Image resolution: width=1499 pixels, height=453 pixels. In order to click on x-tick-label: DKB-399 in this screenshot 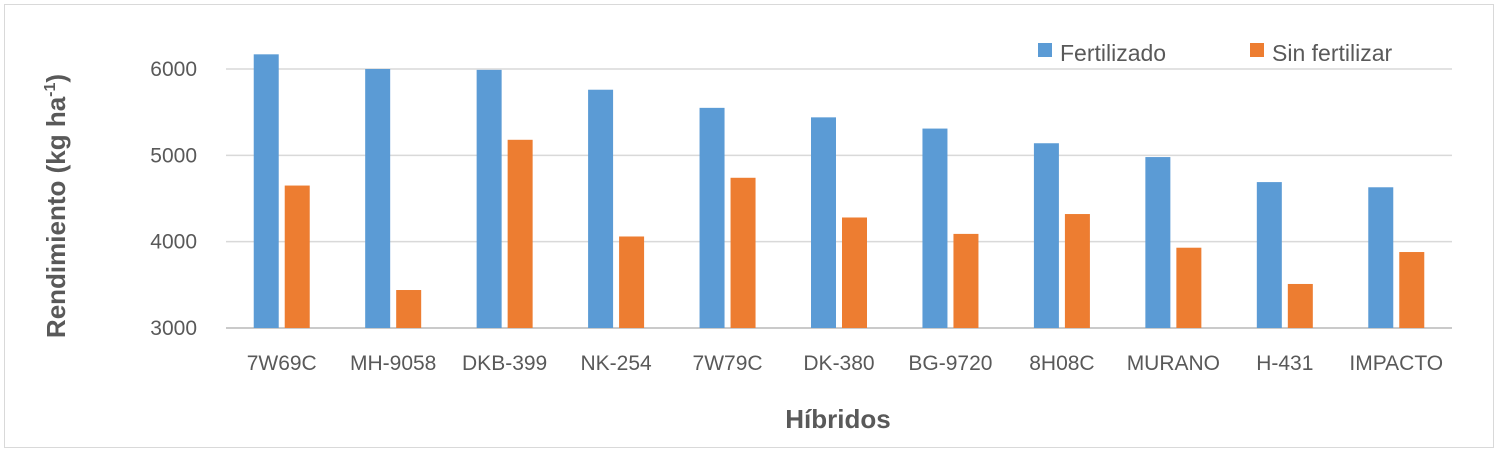, I will do `click(504, 363)`.